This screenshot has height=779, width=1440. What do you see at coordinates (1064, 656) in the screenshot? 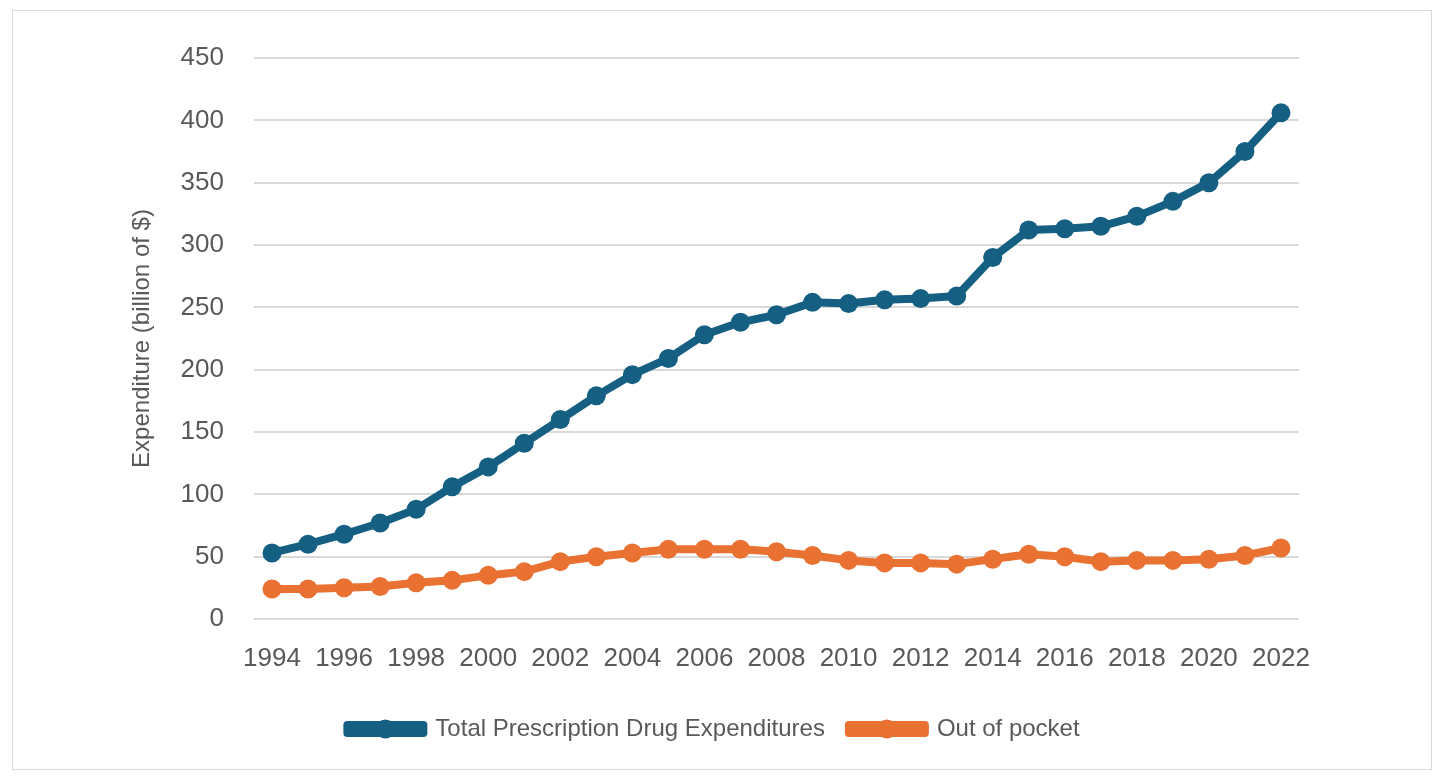
I see `x-tick-label: 2016` at bounding box center [1064, 656].